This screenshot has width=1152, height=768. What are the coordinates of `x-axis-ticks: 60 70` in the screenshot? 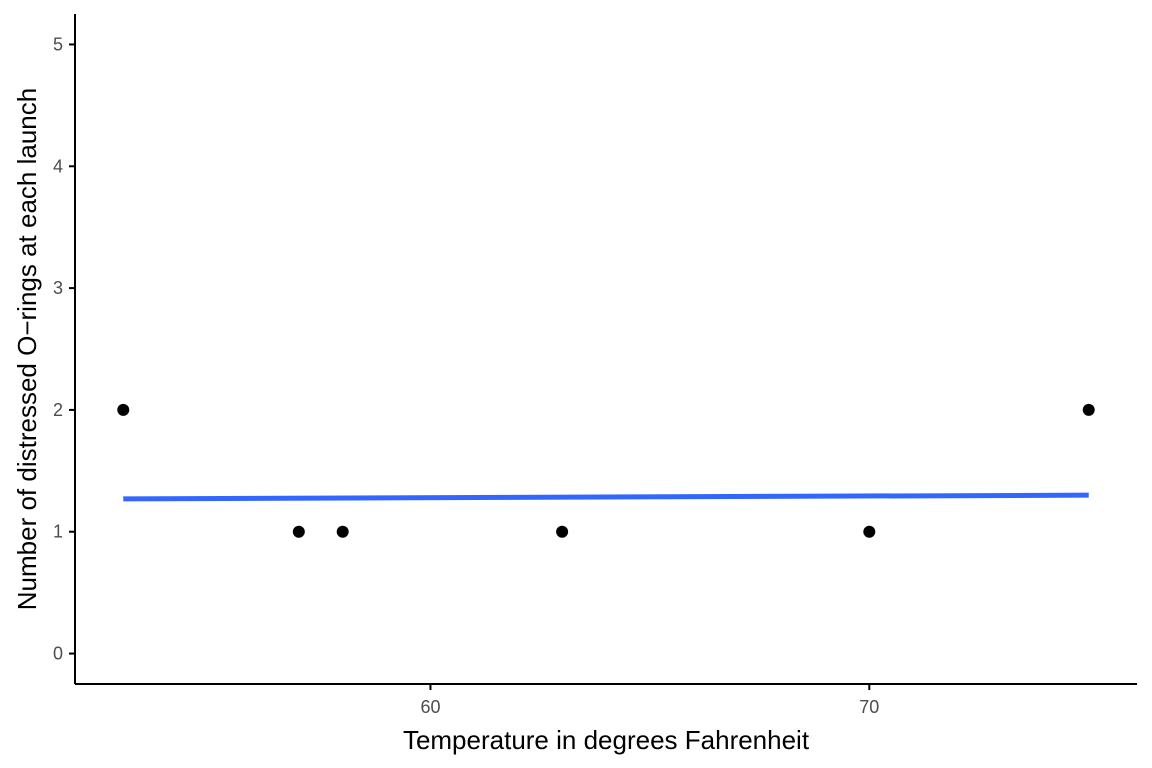 It's located at (649, 700).